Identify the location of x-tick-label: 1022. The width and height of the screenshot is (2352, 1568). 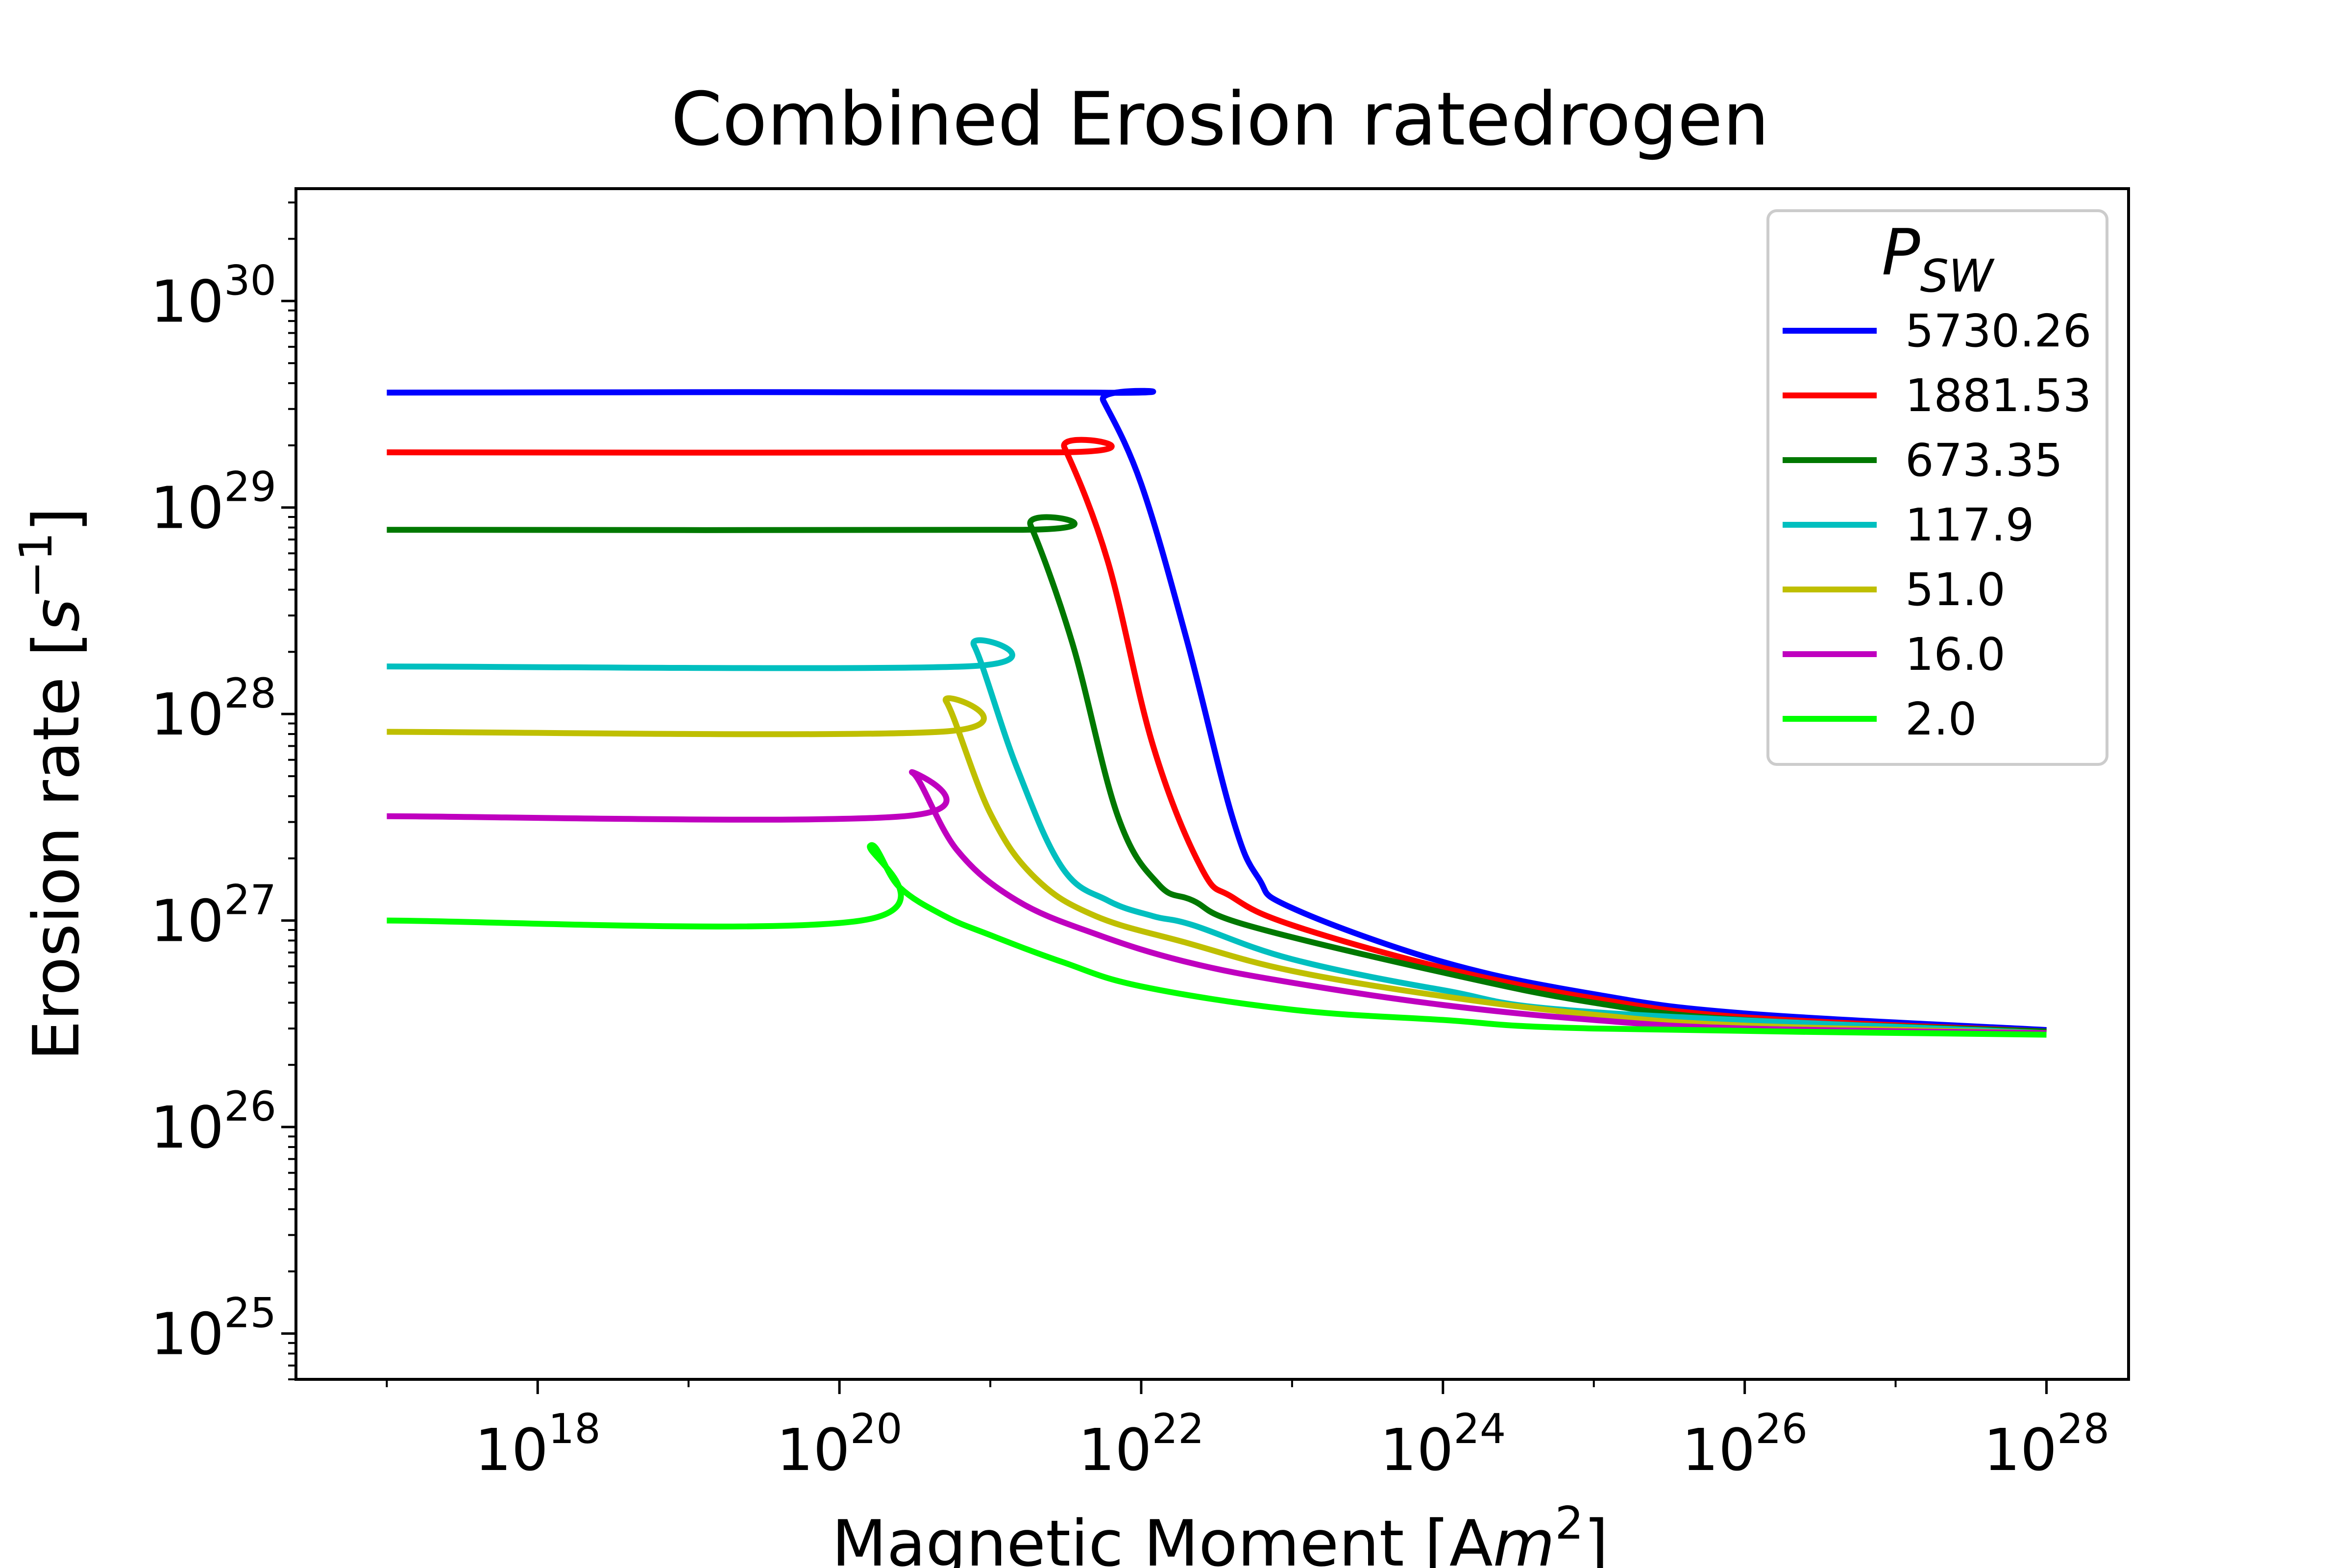
(1141, 1444).